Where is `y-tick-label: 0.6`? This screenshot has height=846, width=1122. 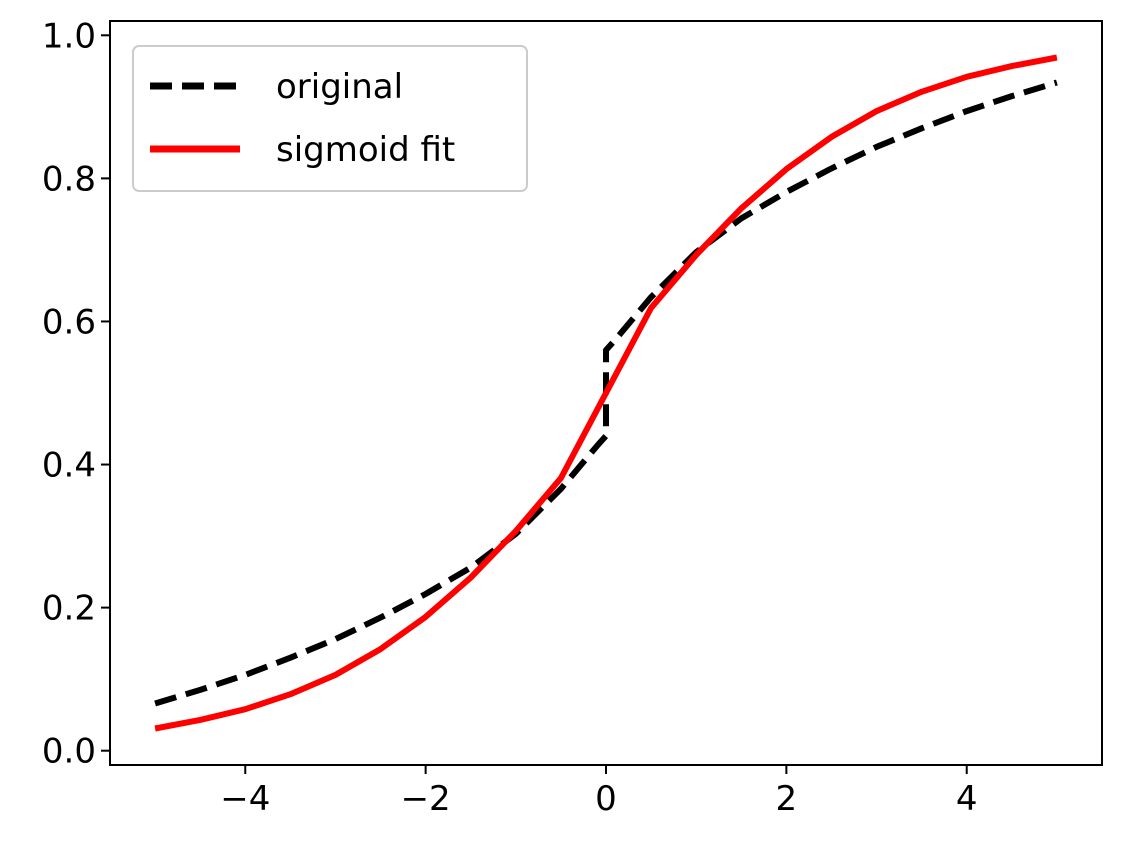
y-tick-label: 0.6 is located at coordinates (69, 322).